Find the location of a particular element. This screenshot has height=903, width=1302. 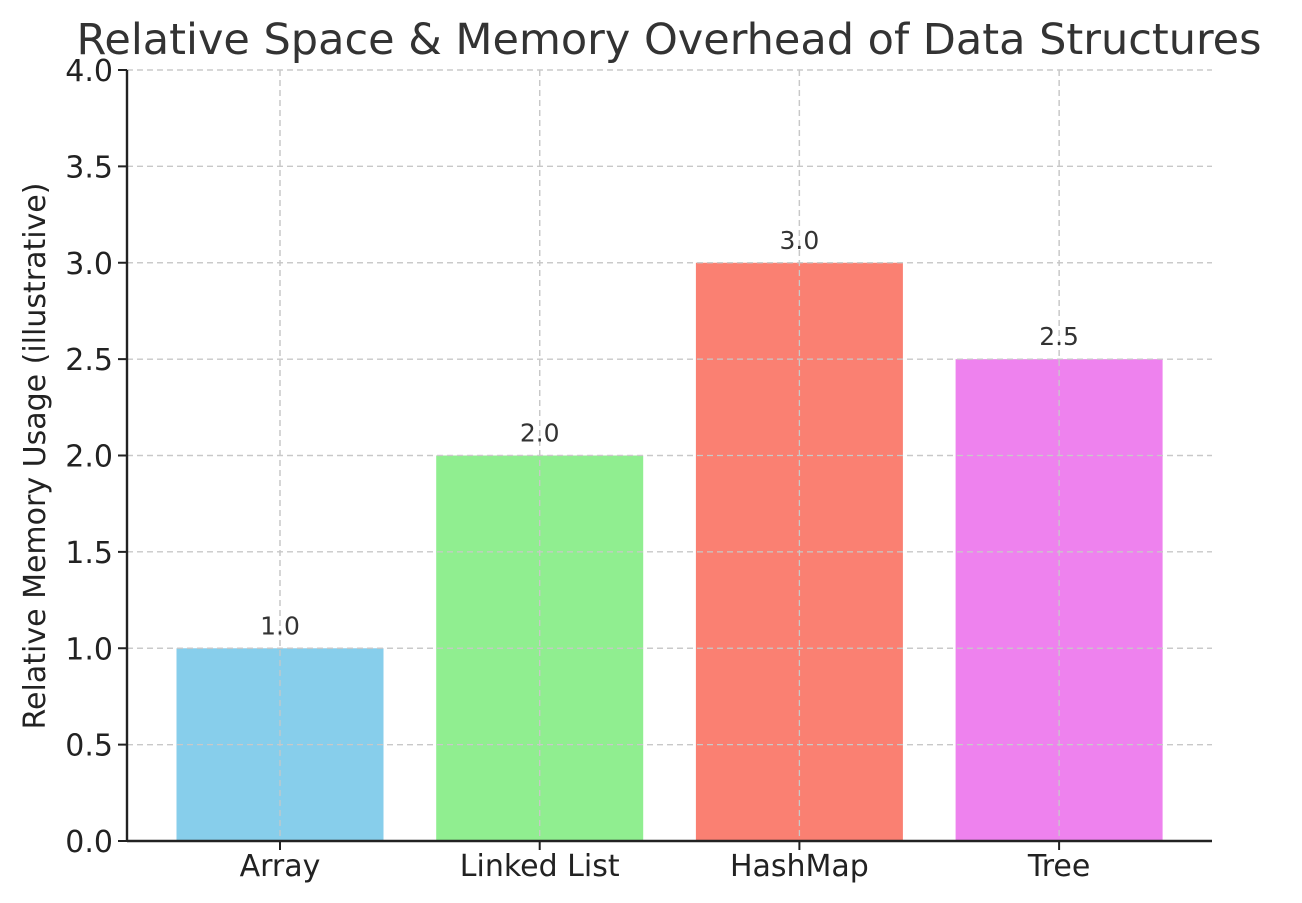

y-axis-label: Relative Memory Usage (illustrative) is located at coordinates (35, 456).